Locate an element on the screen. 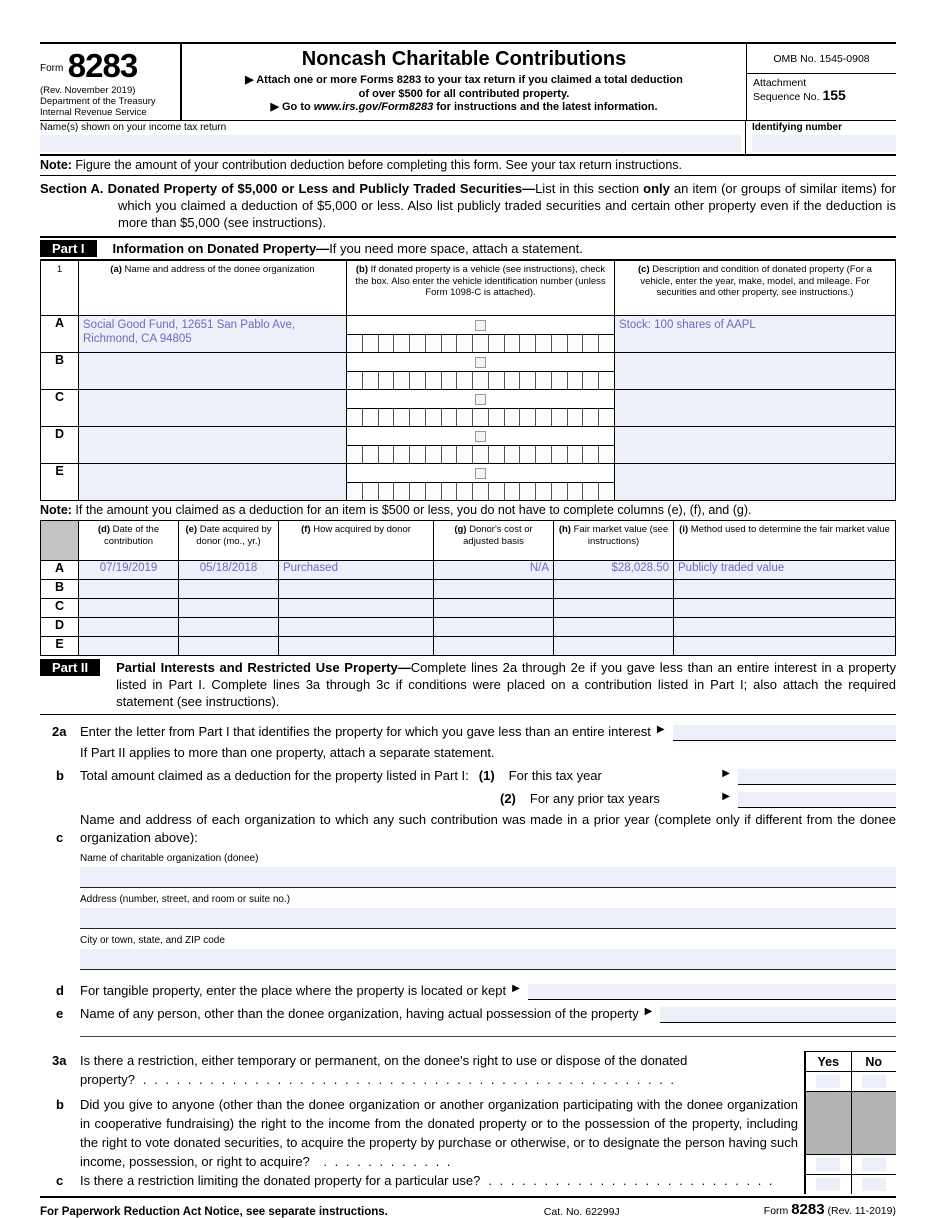  charity-name-label: Name of charitable organization (donee) is located at coordinates (169, 858).